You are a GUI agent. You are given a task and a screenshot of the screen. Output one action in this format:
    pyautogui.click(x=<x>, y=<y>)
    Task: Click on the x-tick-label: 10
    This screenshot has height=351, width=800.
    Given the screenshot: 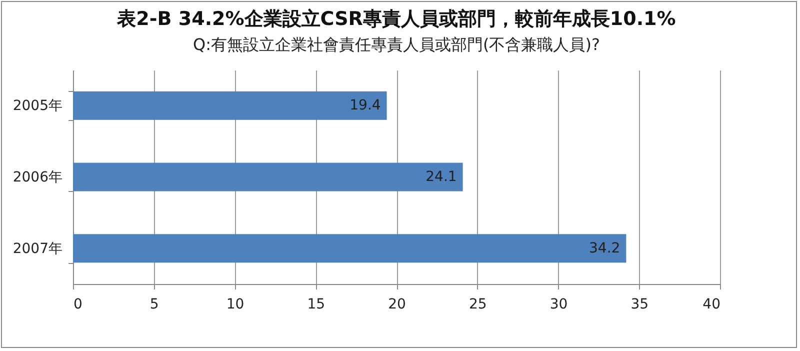 What is the action you would take?
    pyautogui.click(x=235, y=304)
    